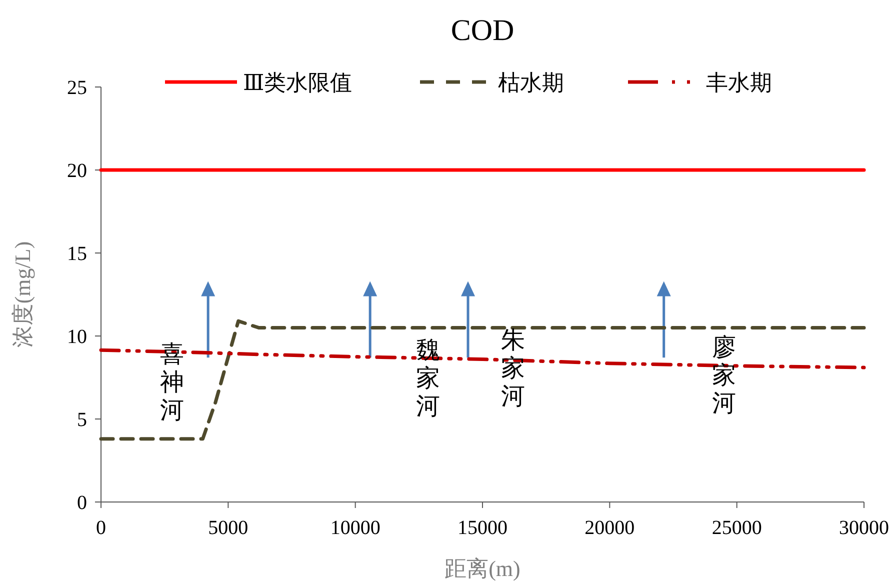  What do you see at coordinates (482, 568) in the screenshot?
I see `x-axis-title: 距离(m)` at bounding box center [482, 568].